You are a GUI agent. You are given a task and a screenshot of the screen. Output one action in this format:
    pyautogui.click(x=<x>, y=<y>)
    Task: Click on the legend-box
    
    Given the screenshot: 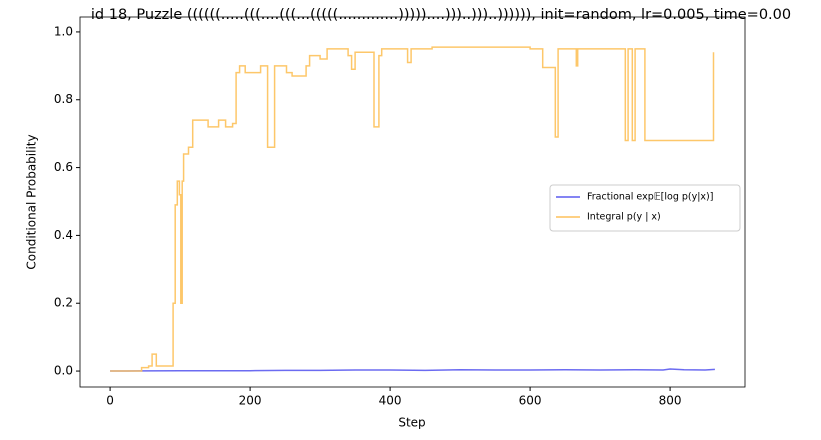 What is the action you would take?
    pyautogui.click(x=645, y=208)
    